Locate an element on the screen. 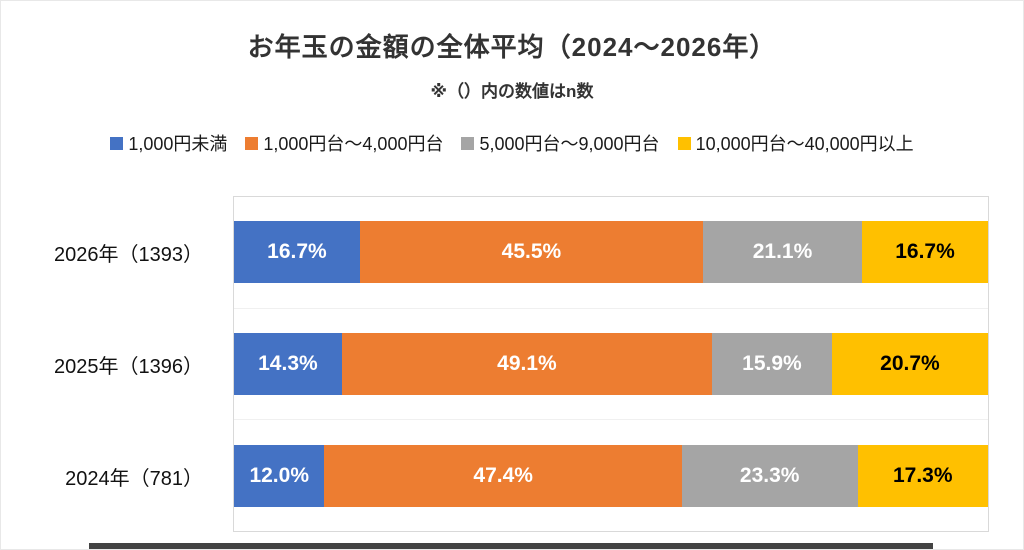 Image resolution: width=1024 pixels, height=550 pixels. chart-title: お年玉の金額の全体平均（2024〜2026年） is located at coordinates (512, 47).